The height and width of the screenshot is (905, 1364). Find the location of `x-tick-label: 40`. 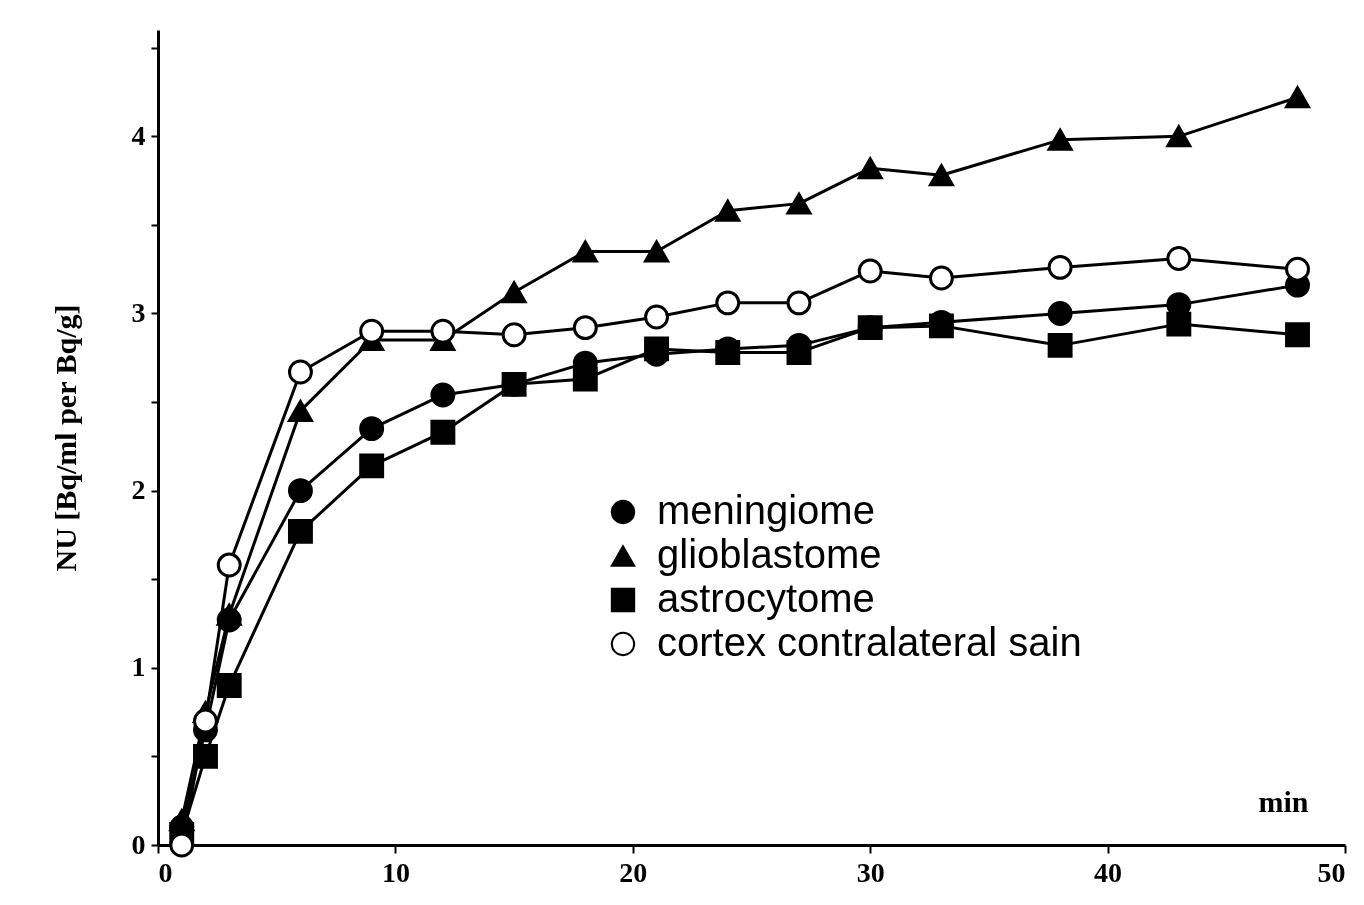

x-tick-label: 40 is located at coordinates (1108, 872).